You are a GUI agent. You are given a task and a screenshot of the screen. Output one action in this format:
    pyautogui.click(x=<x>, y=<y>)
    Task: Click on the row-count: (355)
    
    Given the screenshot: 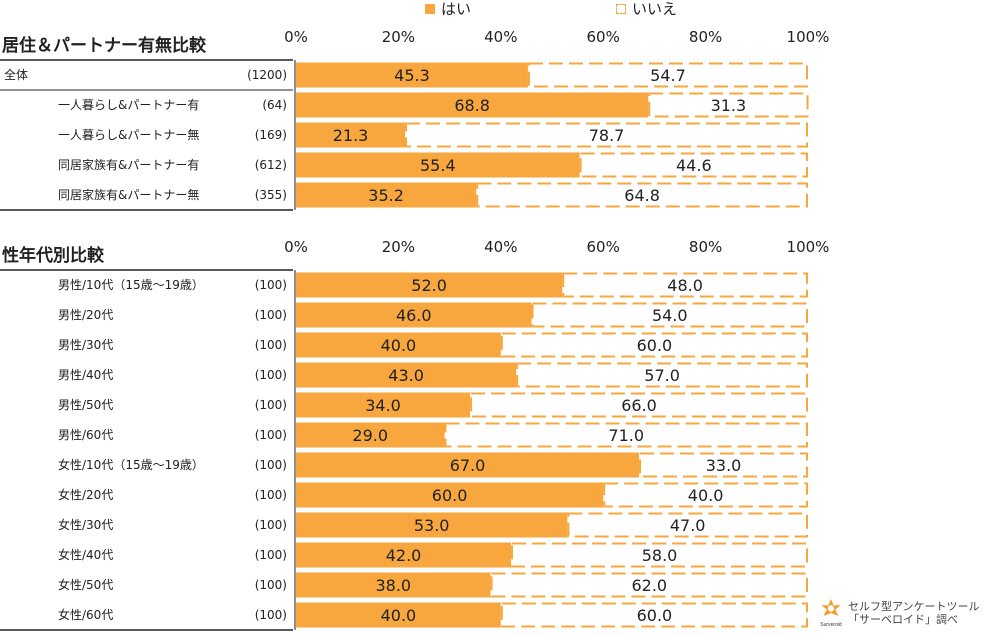 What is the action you would take?
    pyautogui.click(x=271, y=195)
    